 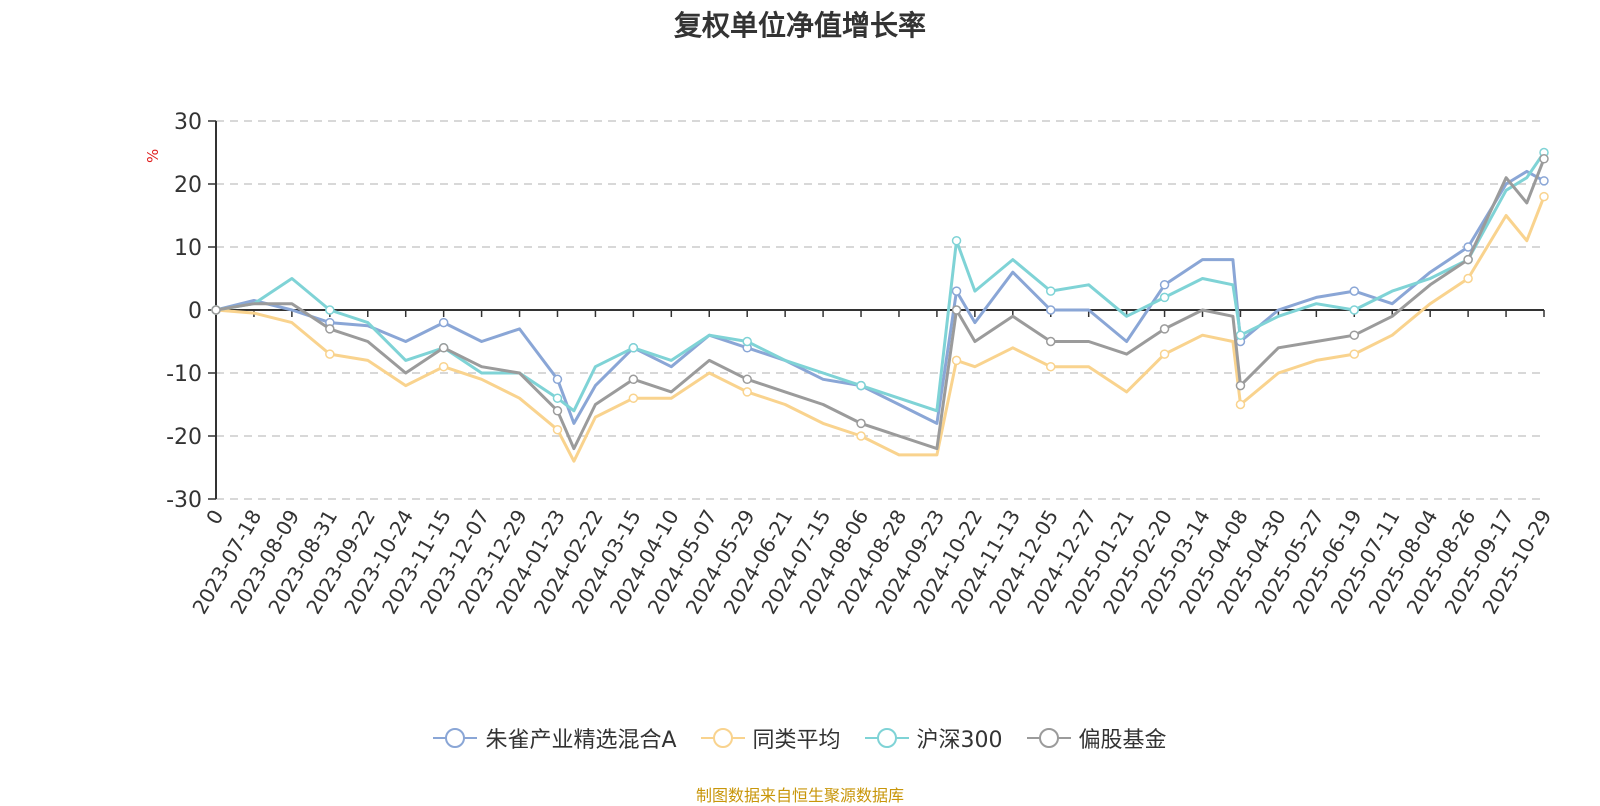 I want to click on y-tick-label: 10, so click(x=188, y=248).